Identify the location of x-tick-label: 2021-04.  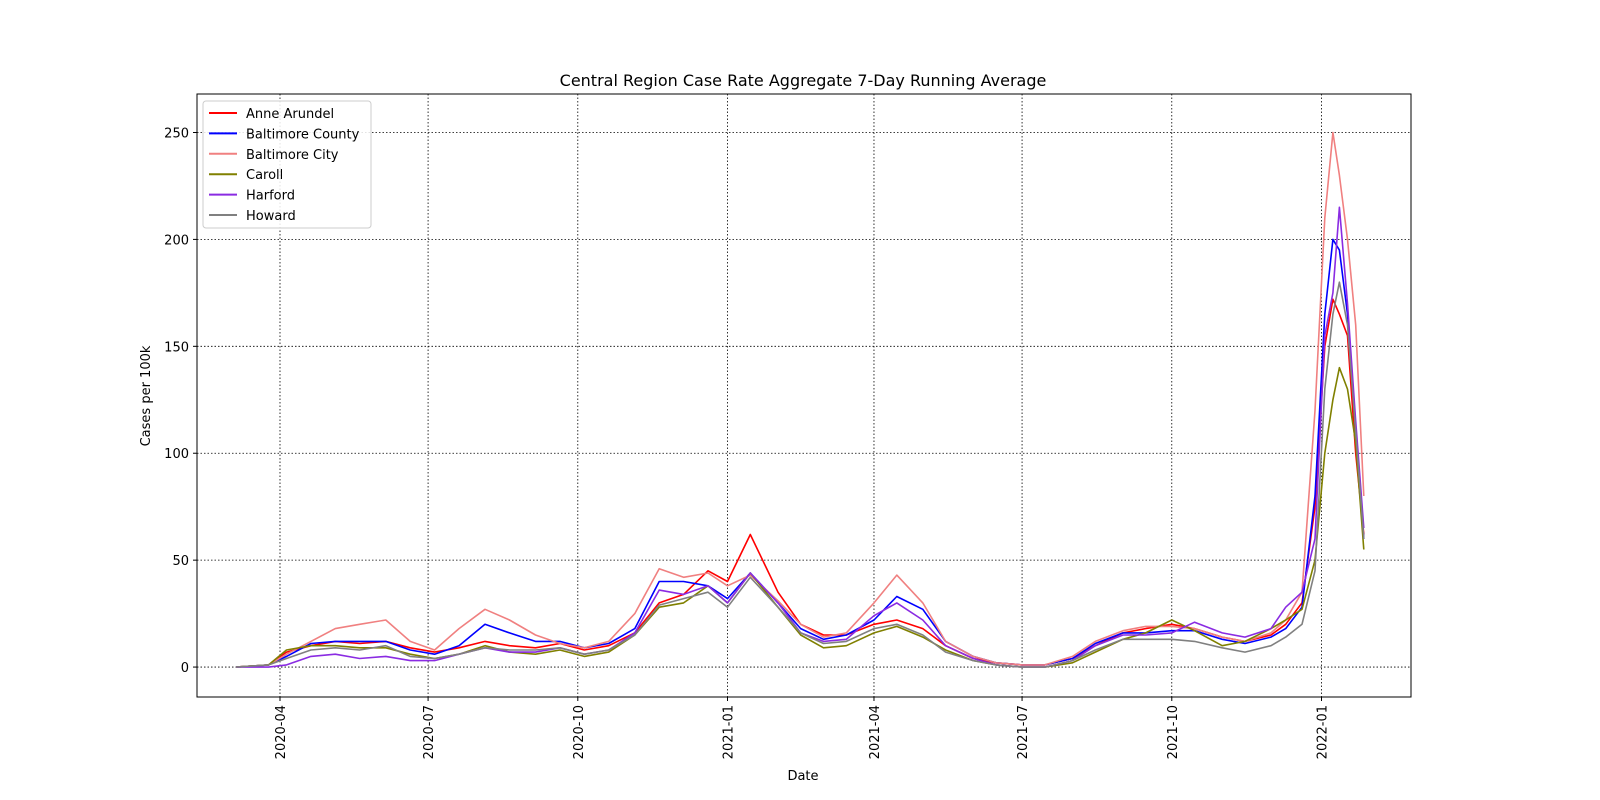
(875, 732).